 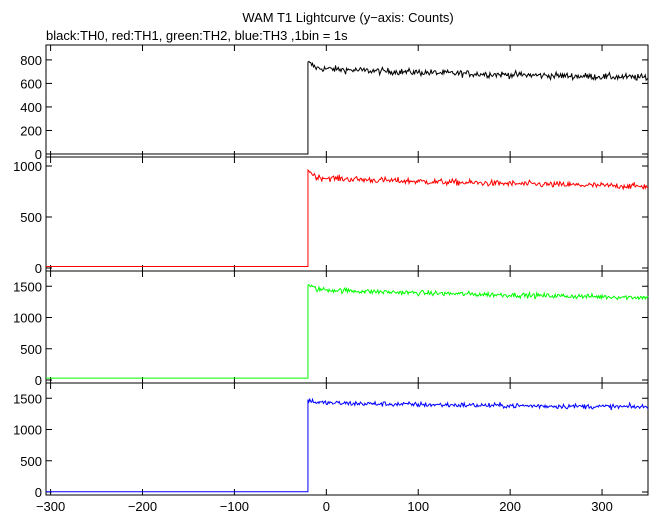 What do you see at coordinates (31, 83) in the screenshot?
I see `y-tick-label: 600` at bounding box center [31, 83].